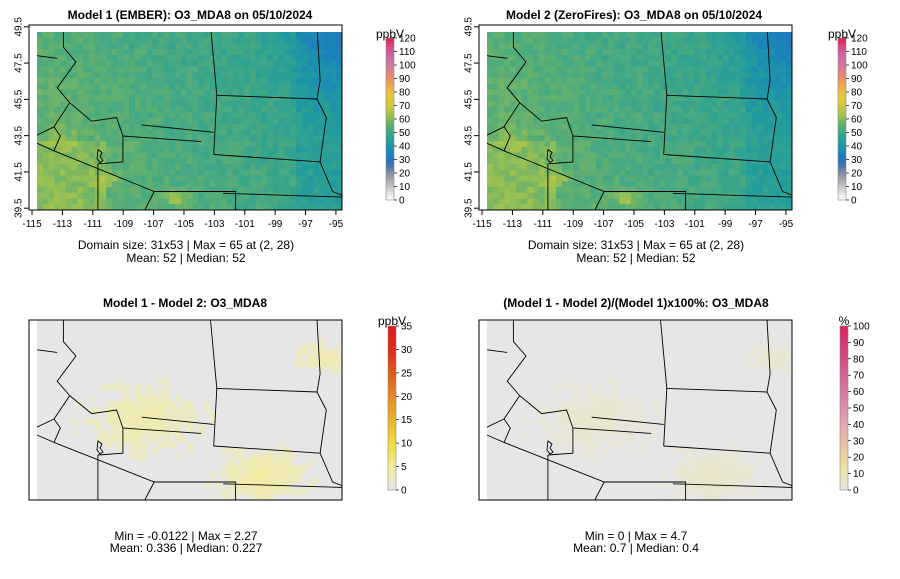 Image resolution: width=900 pixels, height=579 pixels. What do you see at coordinates (859, 474) in the screenshot?
I see `colorbar-label: 10` at bounding box center [859, 474].